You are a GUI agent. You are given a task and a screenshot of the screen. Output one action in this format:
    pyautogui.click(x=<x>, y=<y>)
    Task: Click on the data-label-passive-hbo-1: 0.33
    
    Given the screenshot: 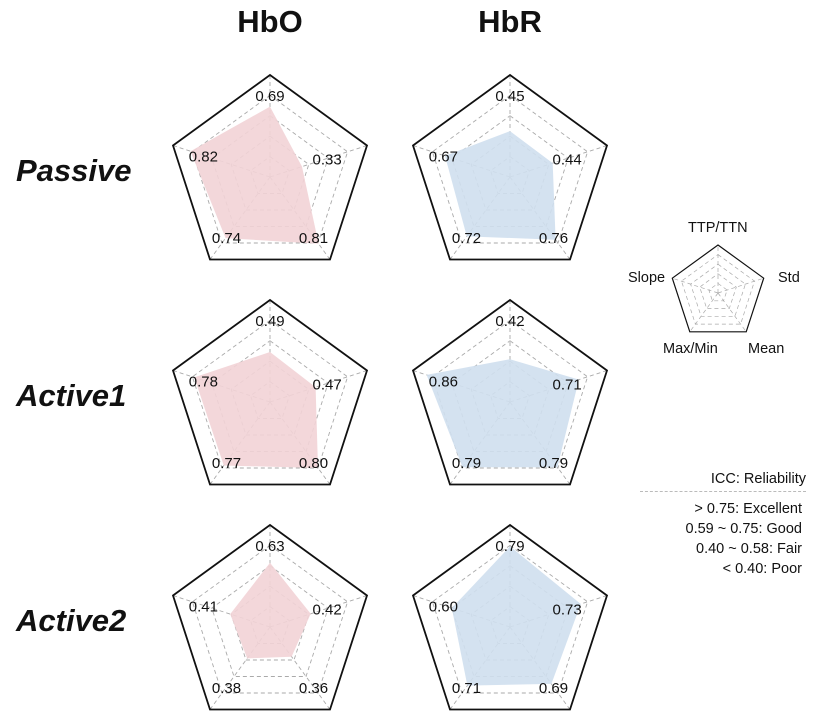 What is the action you would take?
    pyautogui.click(x=326, y=160)
    